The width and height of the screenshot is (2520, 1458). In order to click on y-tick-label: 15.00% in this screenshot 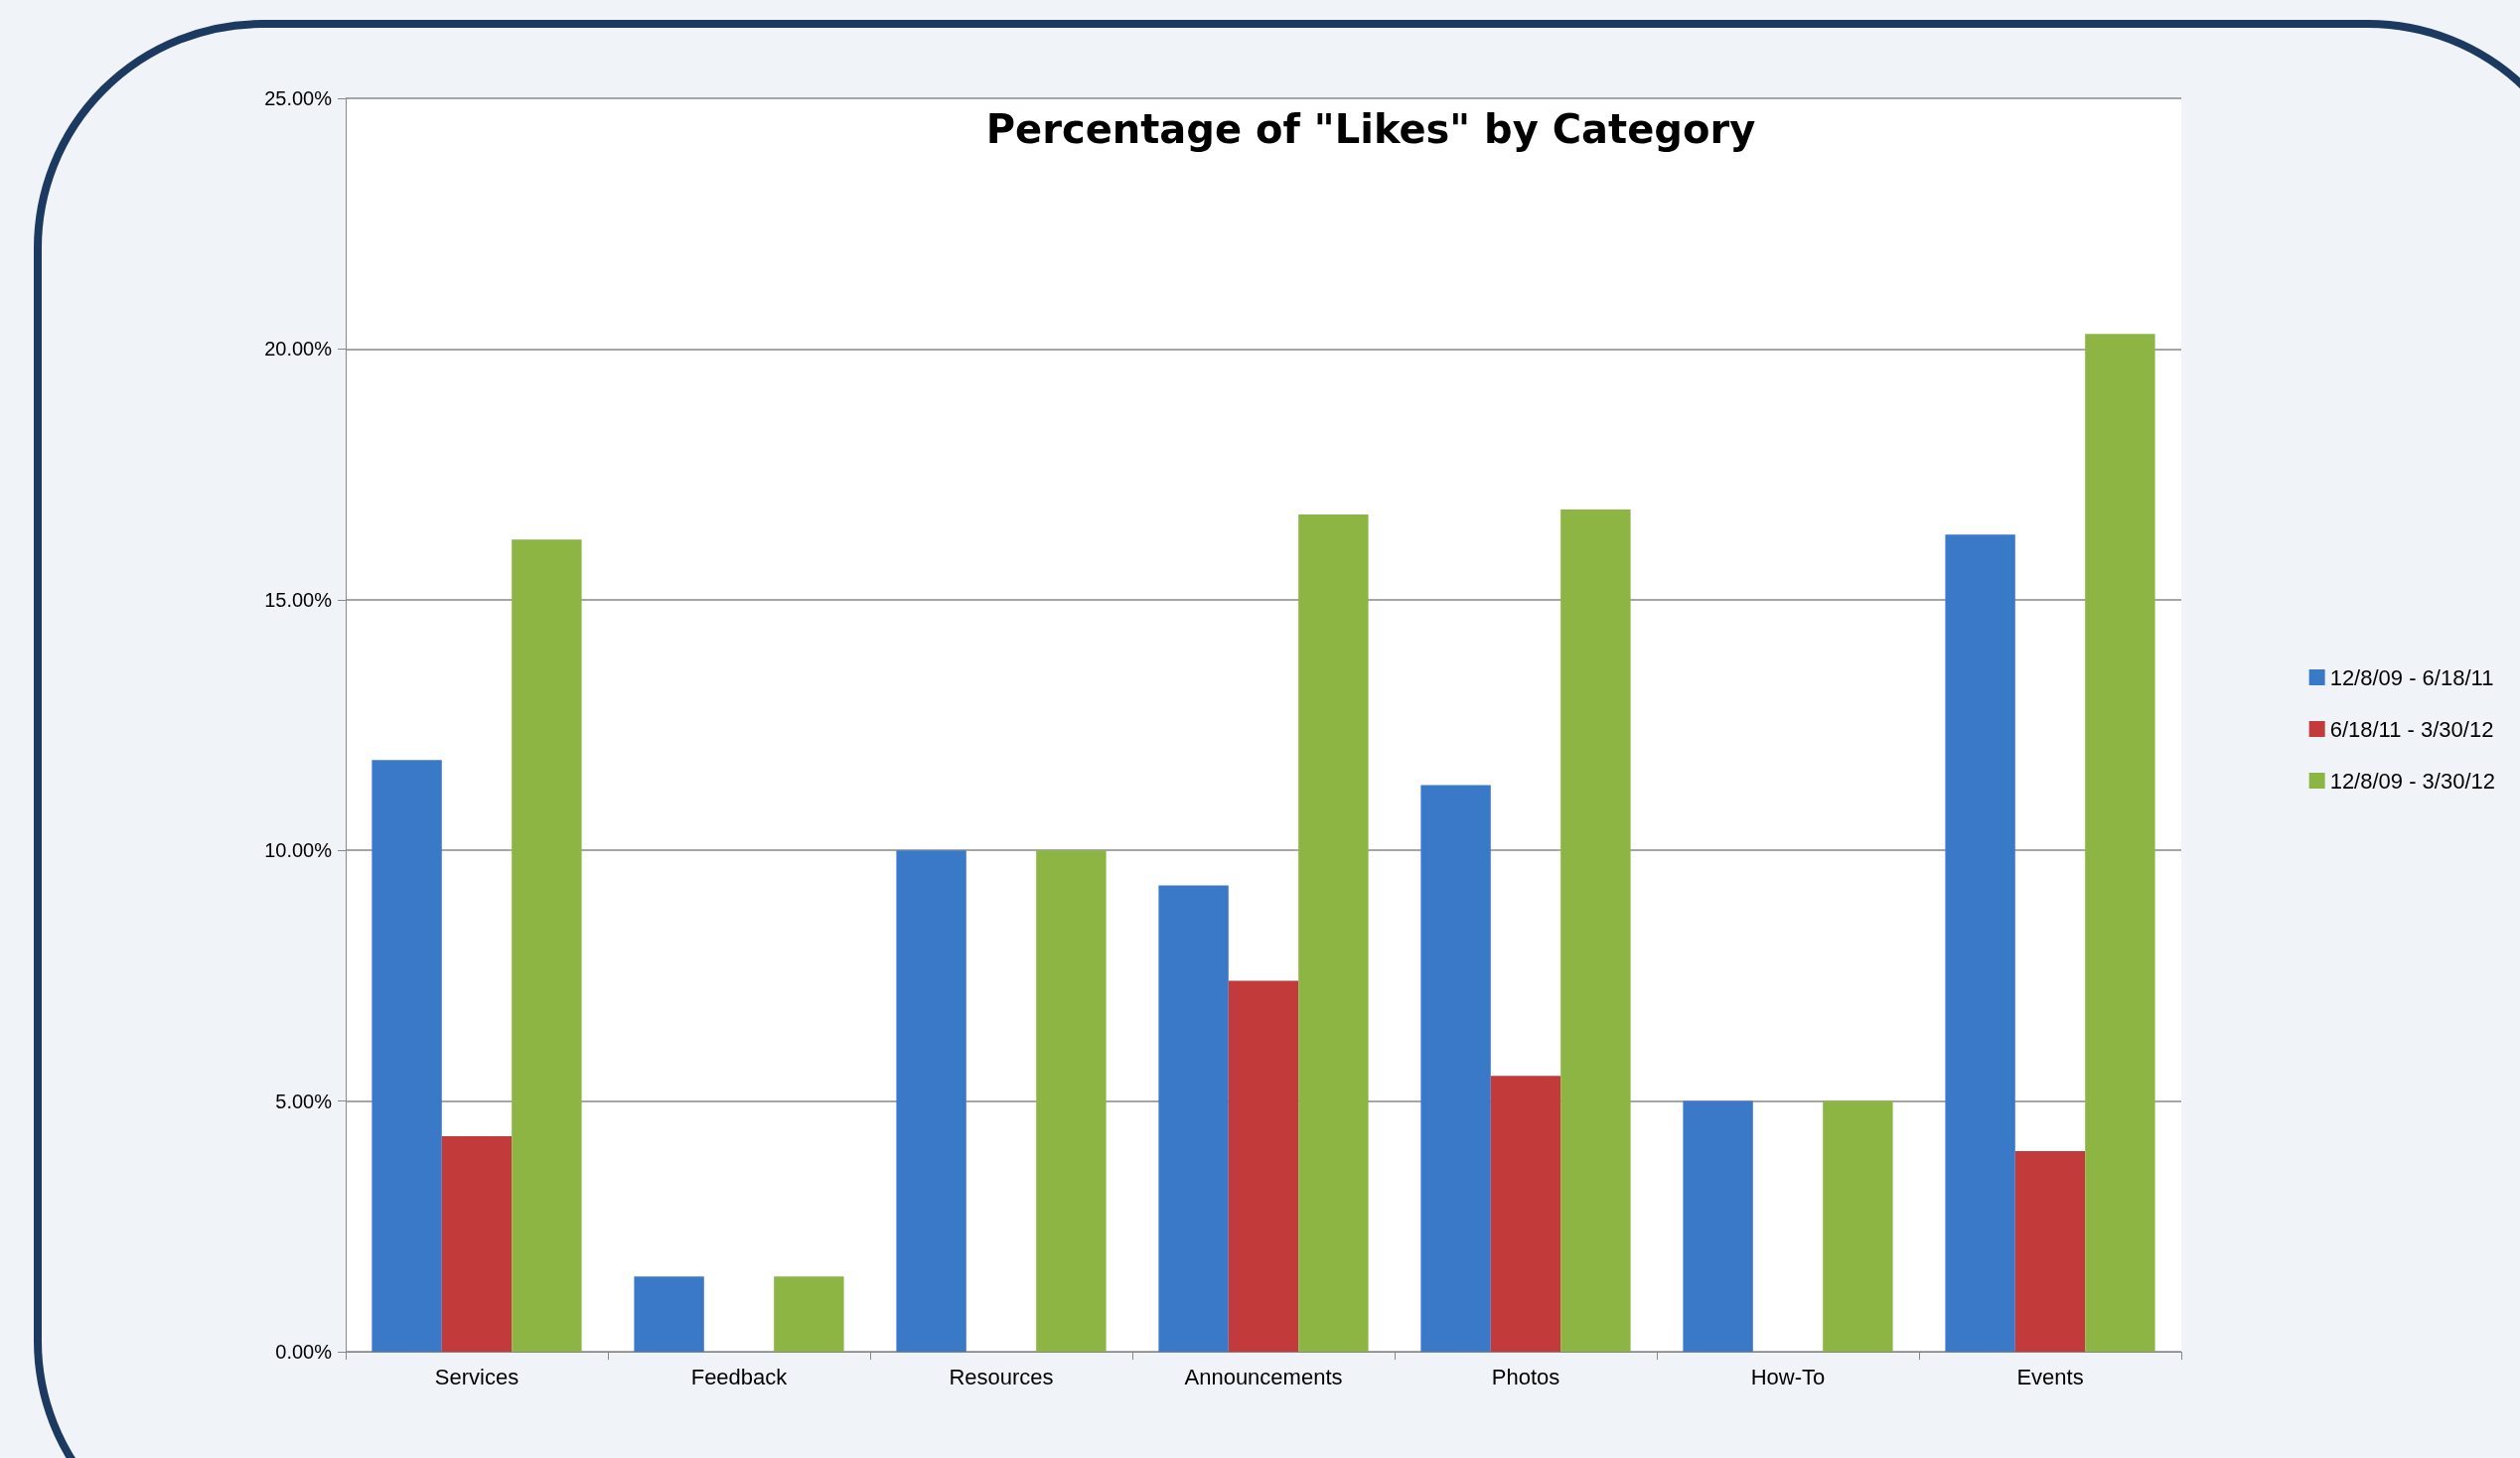, I will do `click(298, 599)`.